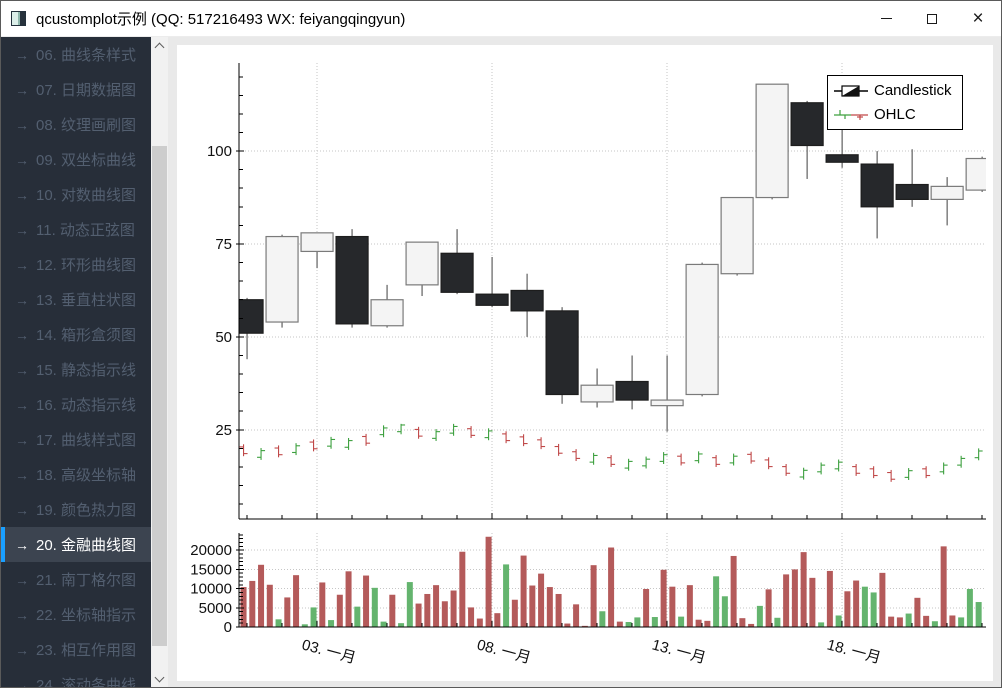 Image resolution: width=1002 pixels, height=688 pixels. I want to click on scrollbar-thumb, so click(159, 396).